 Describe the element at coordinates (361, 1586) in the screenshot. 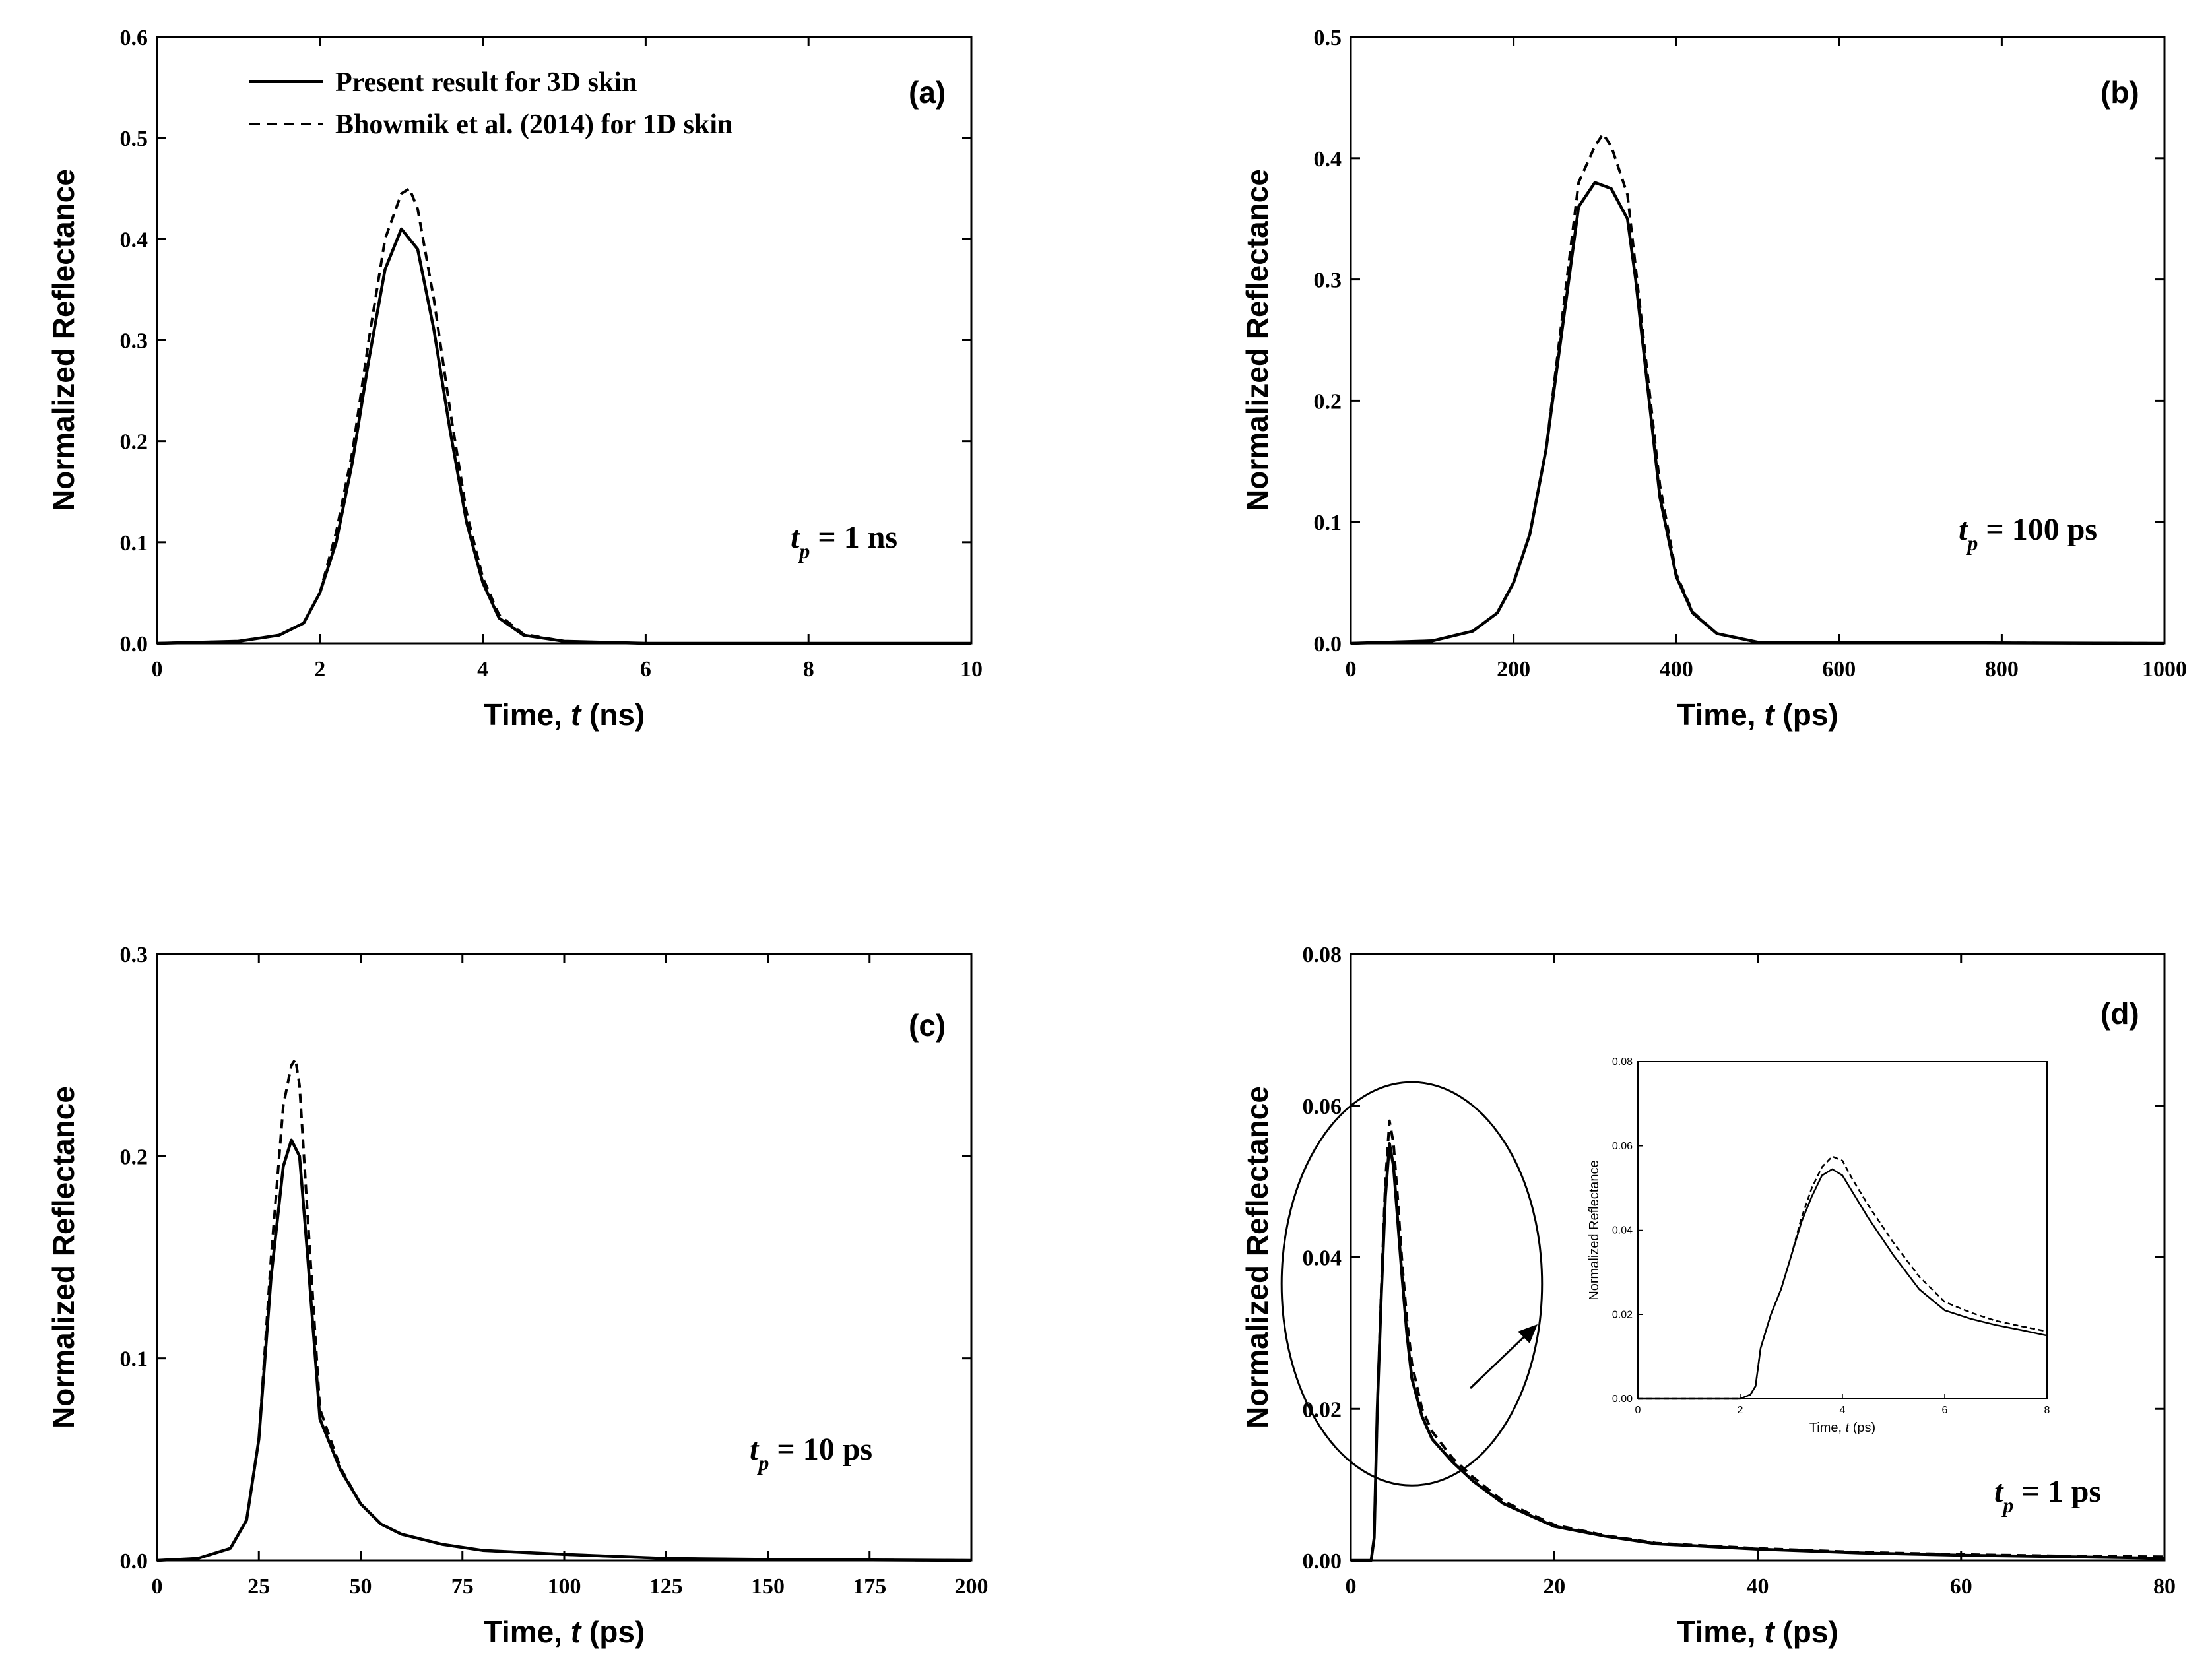

I see `x-tick-label: 50` at that location.